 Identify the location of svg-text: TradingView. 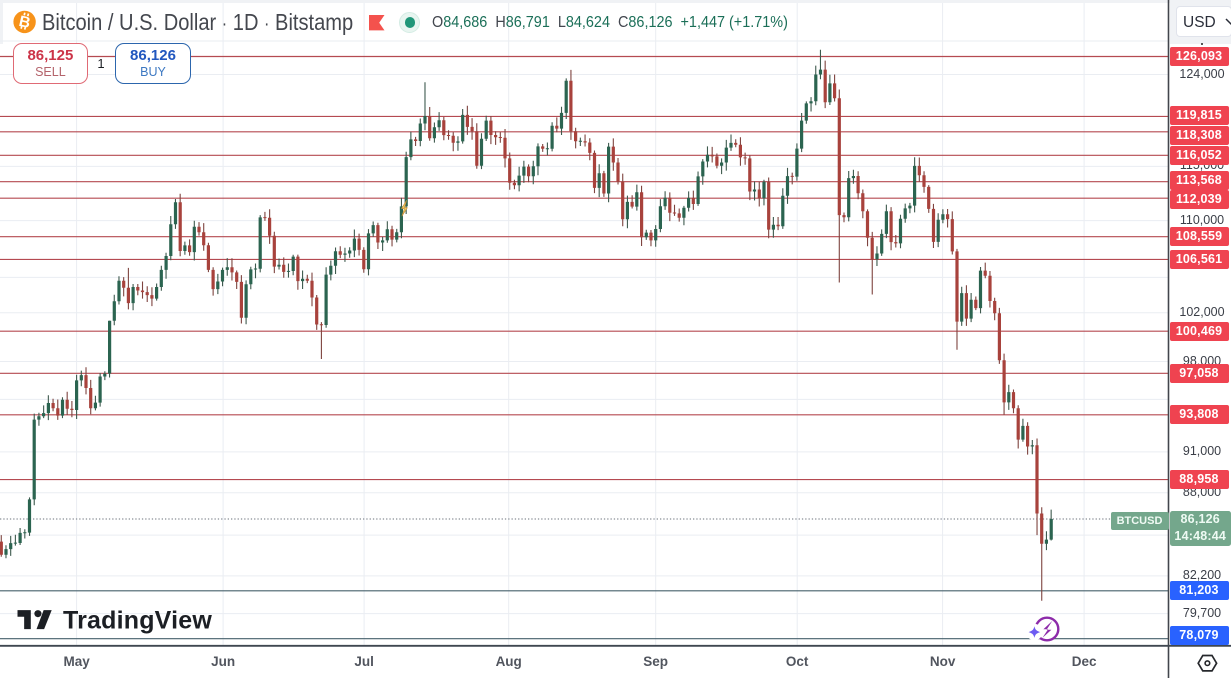
(137, 621).